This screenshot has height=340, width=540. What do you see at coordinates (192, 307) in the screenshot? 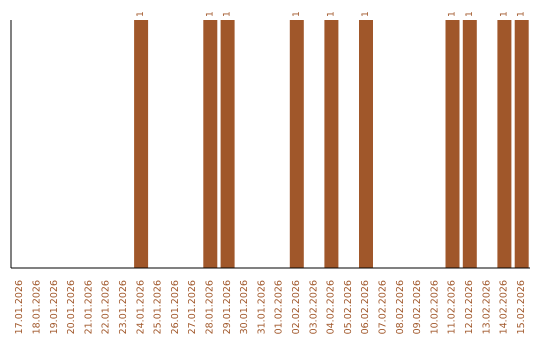
I see `x-tick-label: 27.01.2026` at bounding box center [192, 307].